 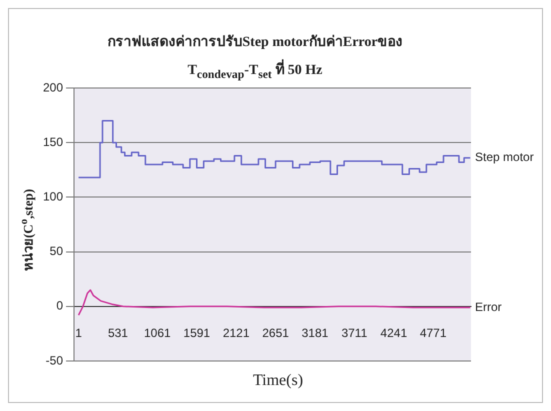 I want to click on y-tick-label: 100, so click(x=53, y=197).